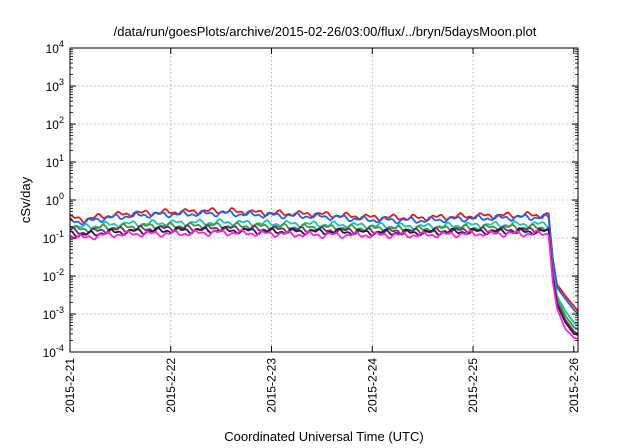 This screenshot has width=640, height=448. I want to click on x-tick-label: 2015-2-24, so click(372, 385).